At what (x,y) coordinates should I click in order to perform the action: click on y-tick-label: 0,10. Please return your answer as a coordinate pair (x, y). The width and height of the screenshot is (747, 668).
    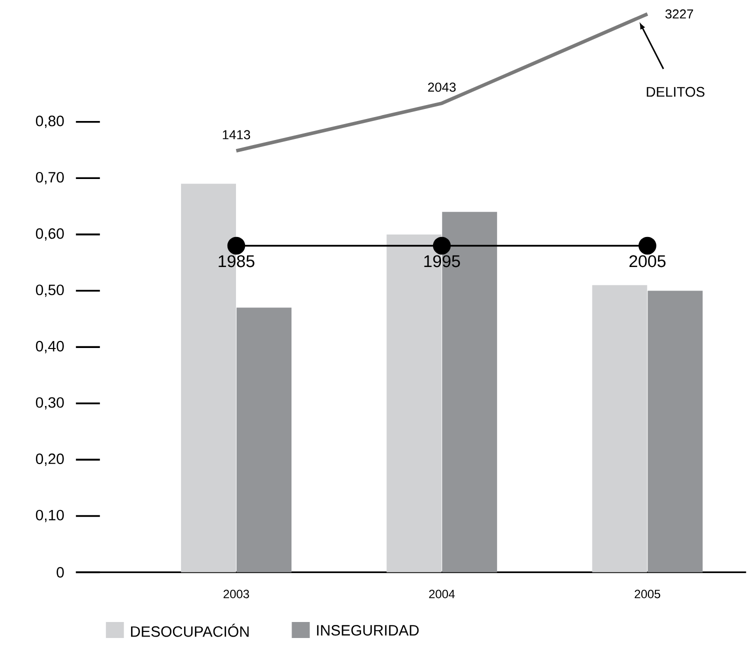
    Looking at the image, I should click on (50, 516).